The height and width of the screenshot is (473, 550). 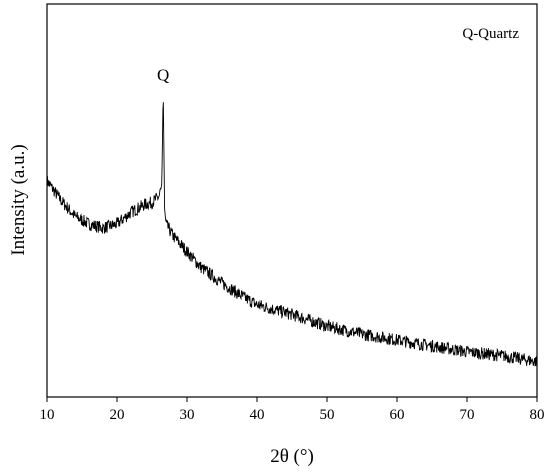 What do you see at coordinates (18, 199) in the screenshot?
I see `y-axis-label: Intensity (a.u.)` at bounding box center [18, 199].